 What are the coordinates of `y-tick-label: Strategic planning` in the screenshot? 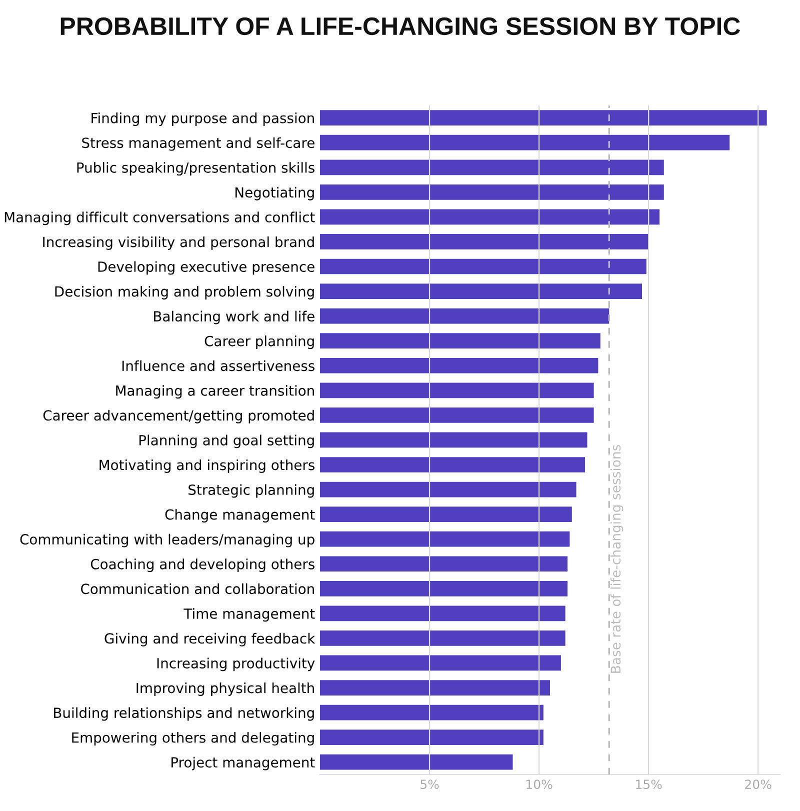 It's located at (251, 491).